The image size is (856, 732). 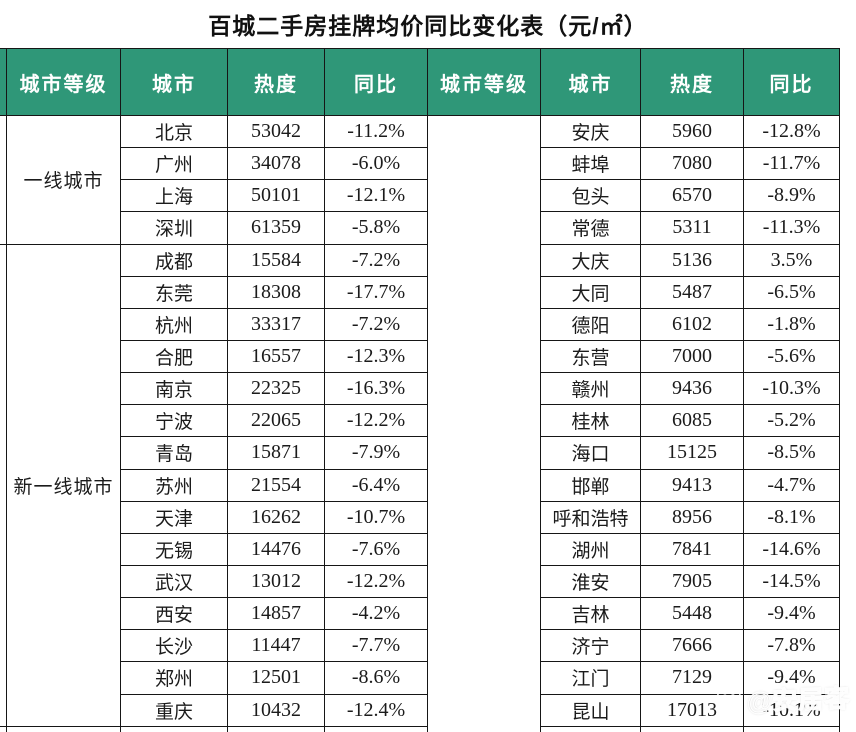 What do you see at coordinates (692, 485) in the screenshot?
I see `heat-cell: 9413` at bounding box center [692, 485].